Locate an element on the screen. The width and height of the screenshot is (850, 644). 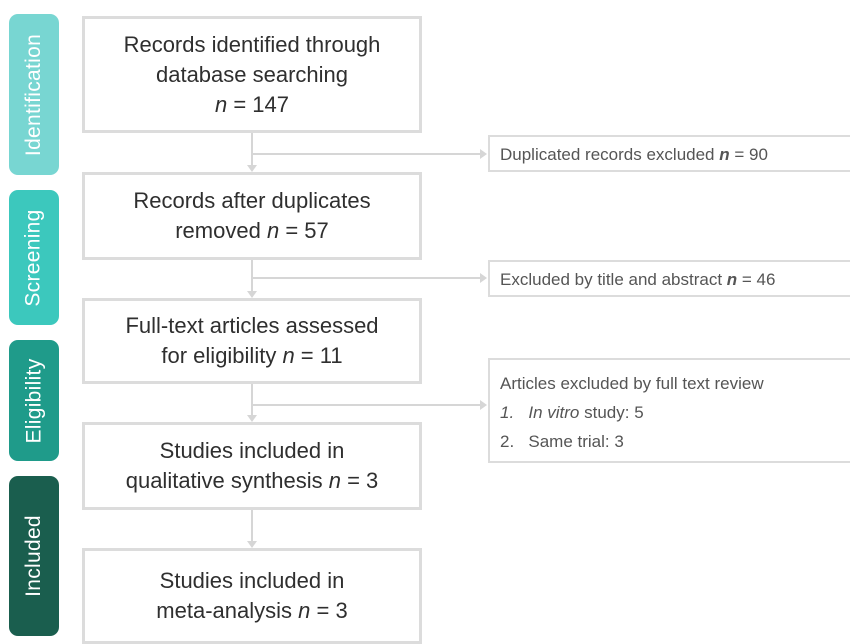
box-count: qualitative synthesis n = 3 is located at coordinates (252, 481).